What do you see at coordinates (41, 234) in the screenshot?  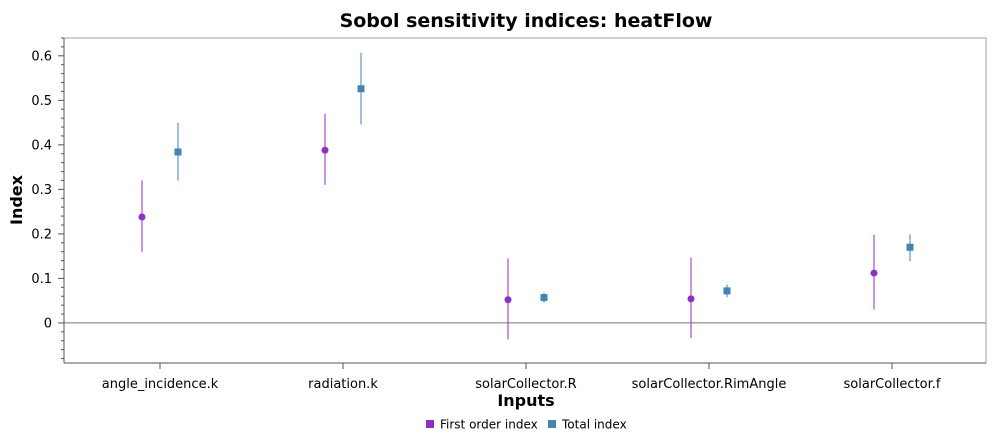 I see `y-tick-label: 0.2` at bounding box center [41, 234].